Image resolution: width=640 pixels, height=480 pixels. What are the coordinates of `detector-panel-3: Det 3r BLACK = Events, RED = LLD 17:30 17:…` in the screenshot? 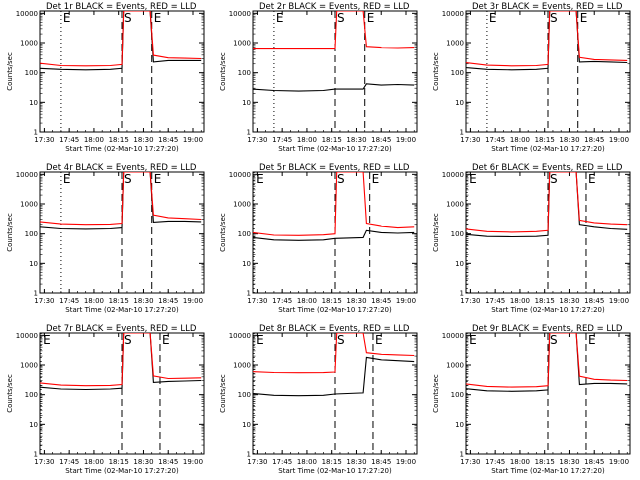 It's located at (531, 77).